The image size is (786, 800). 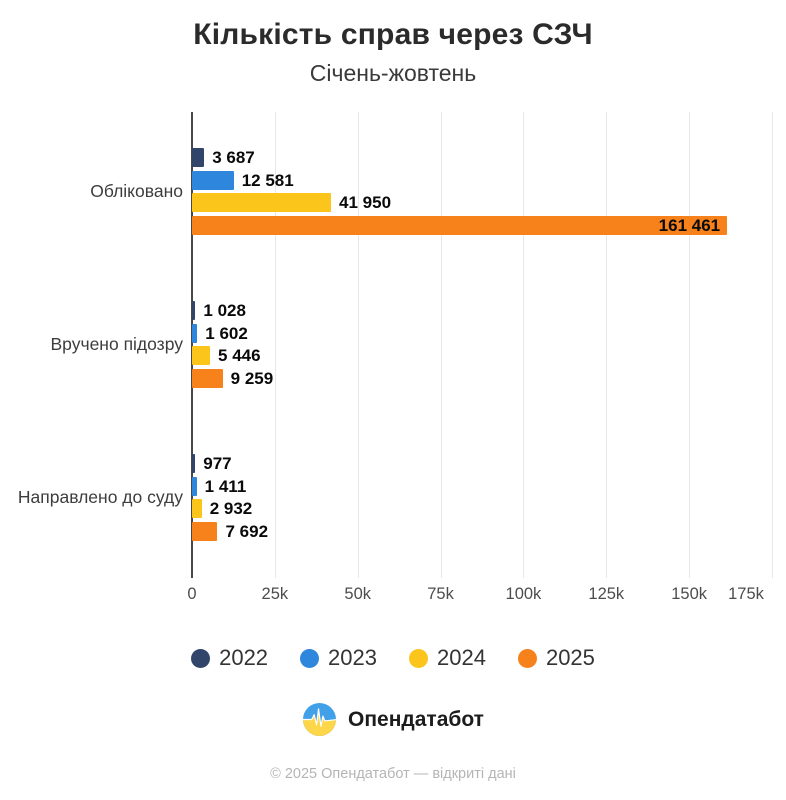 I want to click on bar-value-label: 1 602, so click(x=226, y=333).